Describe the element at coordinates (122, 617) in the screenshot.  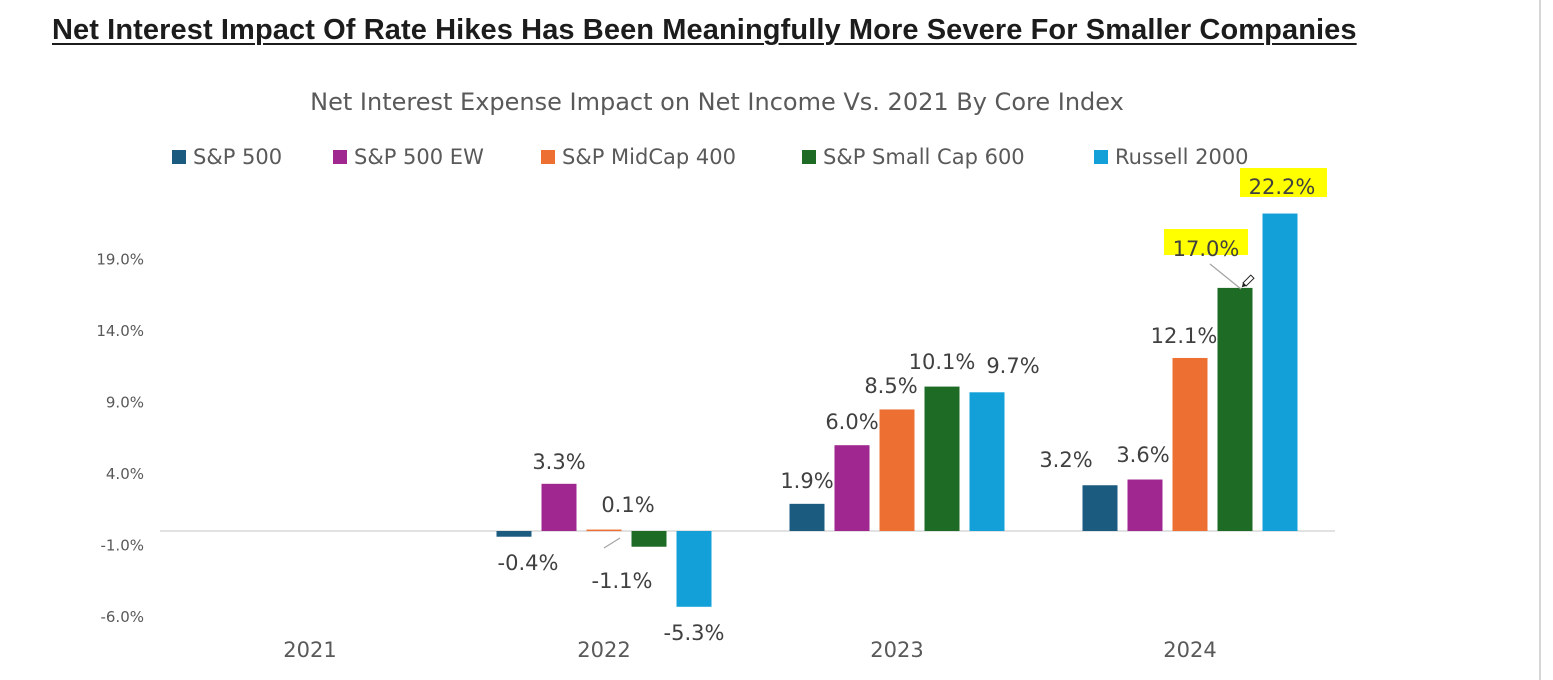
I see `y-tick-label: -6.0%` at that location.